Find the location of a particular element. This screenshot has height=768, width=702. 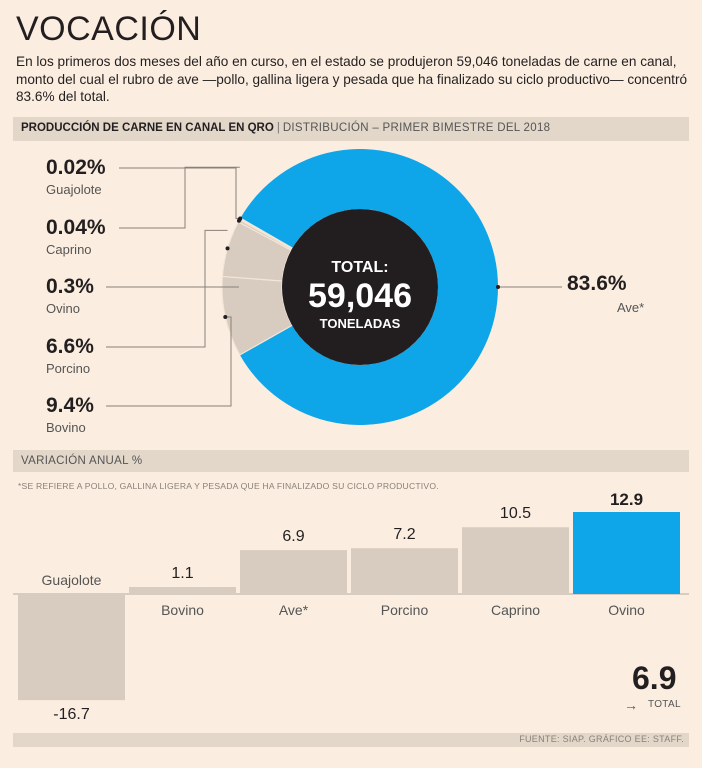

bar-value-bovino: 1.1 is located at coordinates (182, 573).